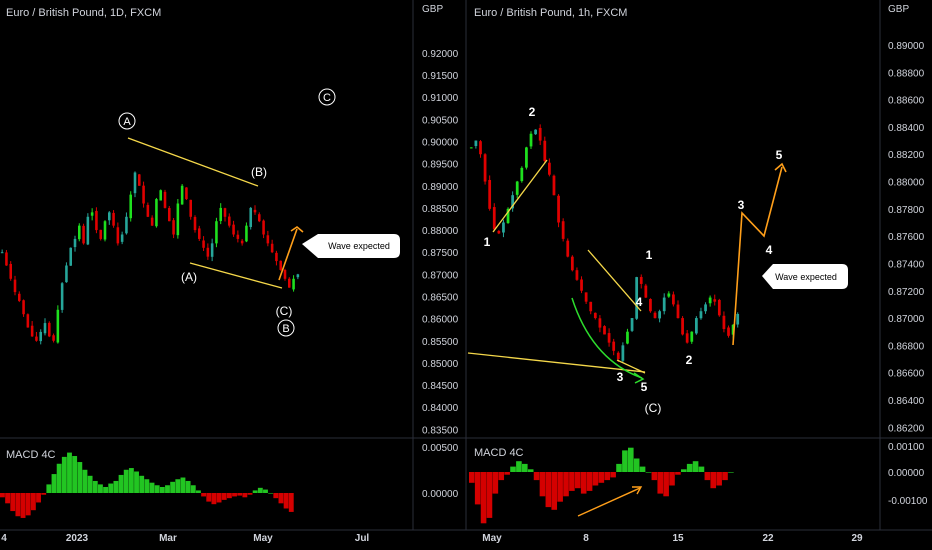 This screenshot has width=932, height=550. What do you see at coordinates (601, 485) in the screenshot?
I see `right-macd-histogram` at bounding box center [601, 485].